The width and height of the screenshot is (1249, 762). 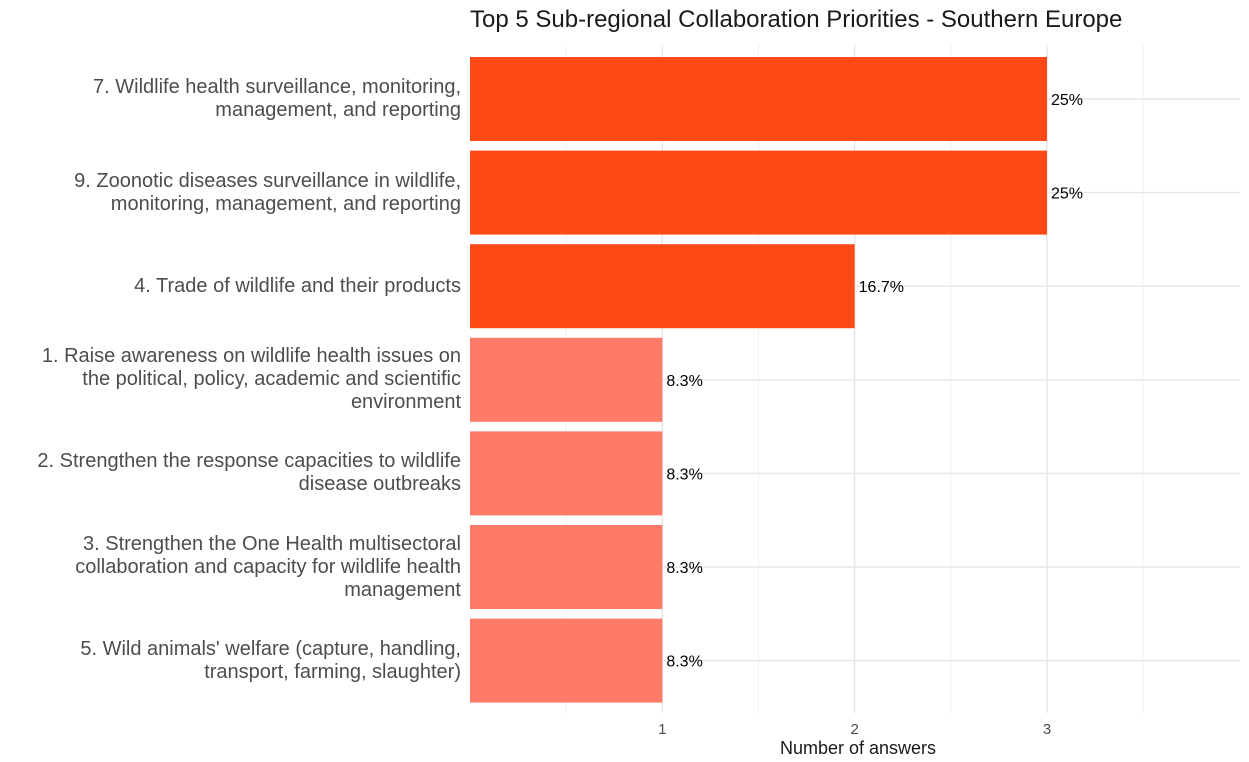 I want to click on x-axis-title: Number of answers, so click(x=858, y=748).